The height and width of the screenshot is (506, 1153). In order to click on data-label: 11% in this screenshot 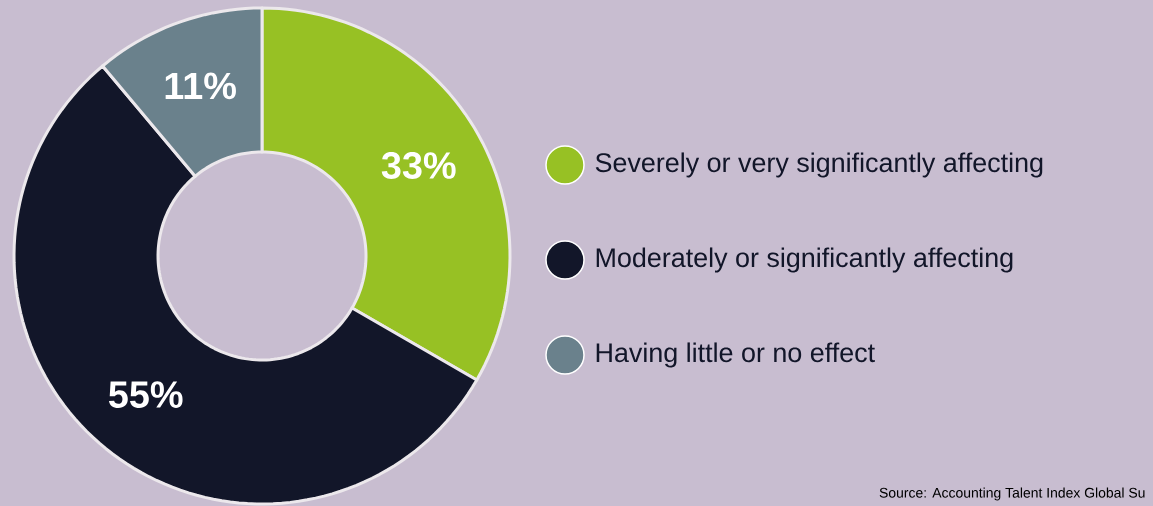, I will do `click(200, 86)`.